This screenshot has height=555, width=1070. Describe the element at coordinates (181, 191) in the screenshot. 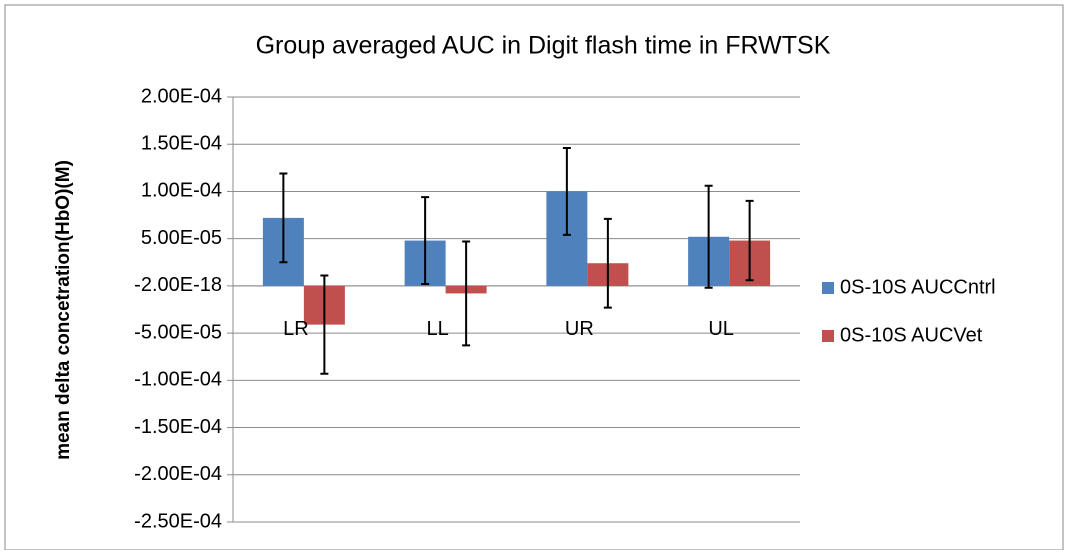

I see `y-tick-label: 1.00E-04` at that location.